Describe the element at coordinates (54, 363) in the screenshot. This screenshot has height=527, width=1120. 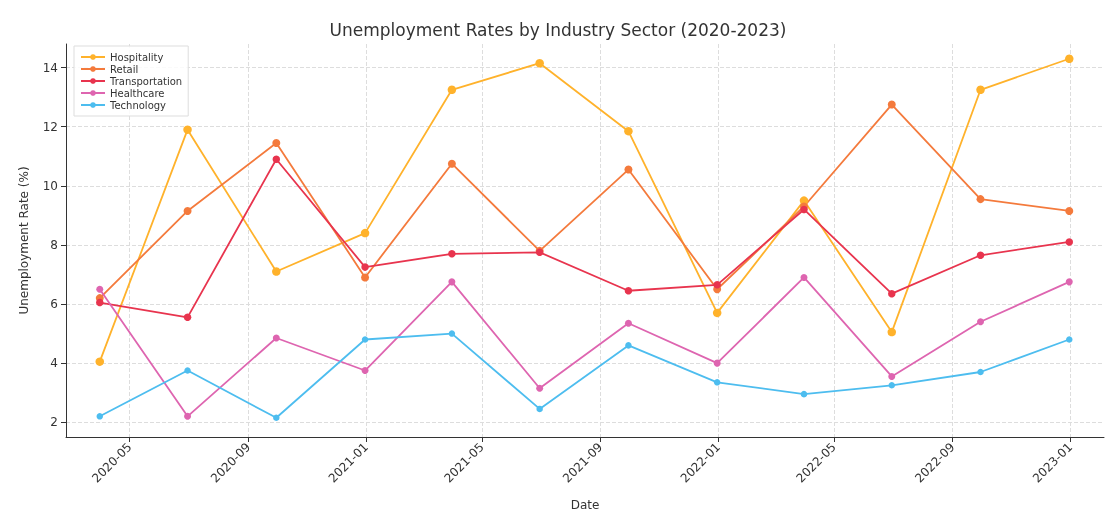
I see `y-tick-label: 4` at that location.